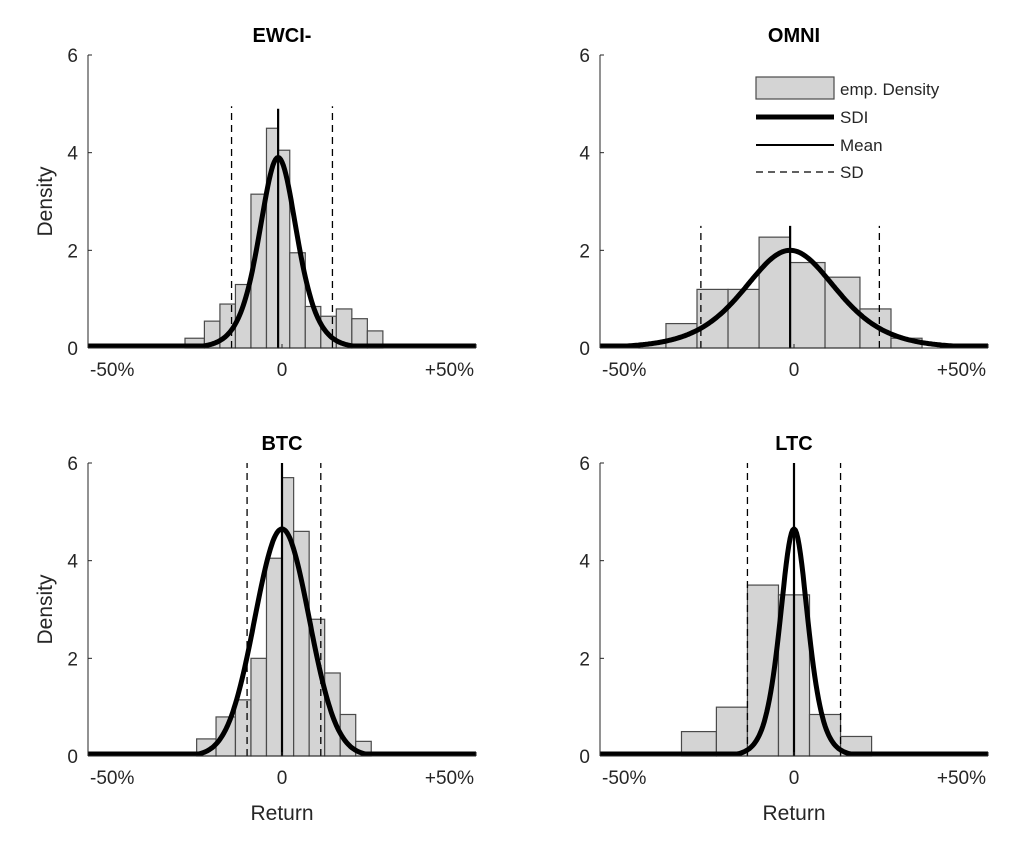 Image resolution: width=1024 pixels, height=848 pixels. Describe the element at coordinates (854, 117) in the screenshot. I see `legend-label-sdi: SDI` at that location.